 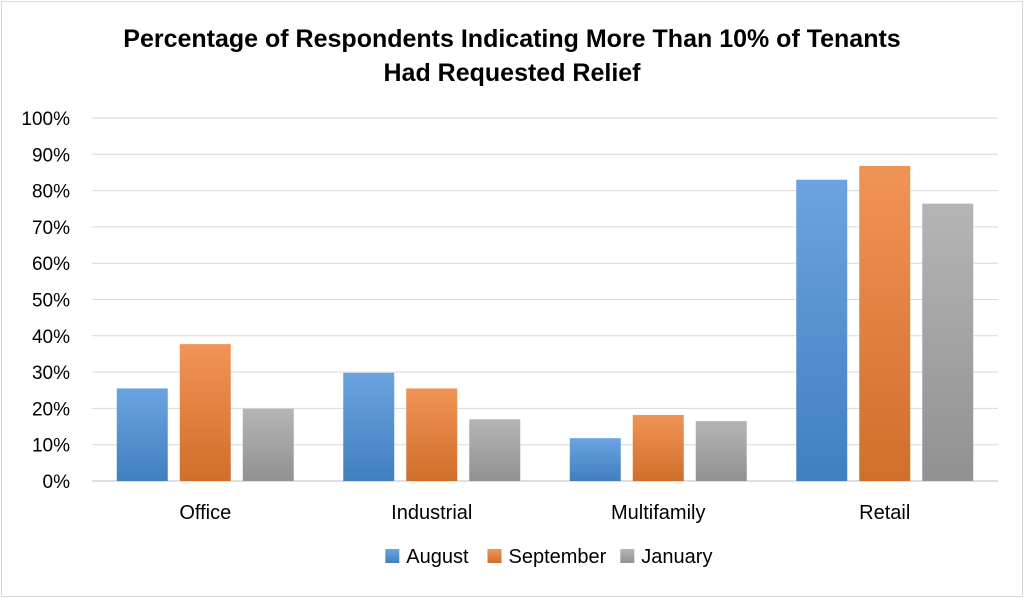 What do you see at coordinates (51, 373) in the screenshot?
I see `y-tick-label: 30%` at bounding box center [51, 373].